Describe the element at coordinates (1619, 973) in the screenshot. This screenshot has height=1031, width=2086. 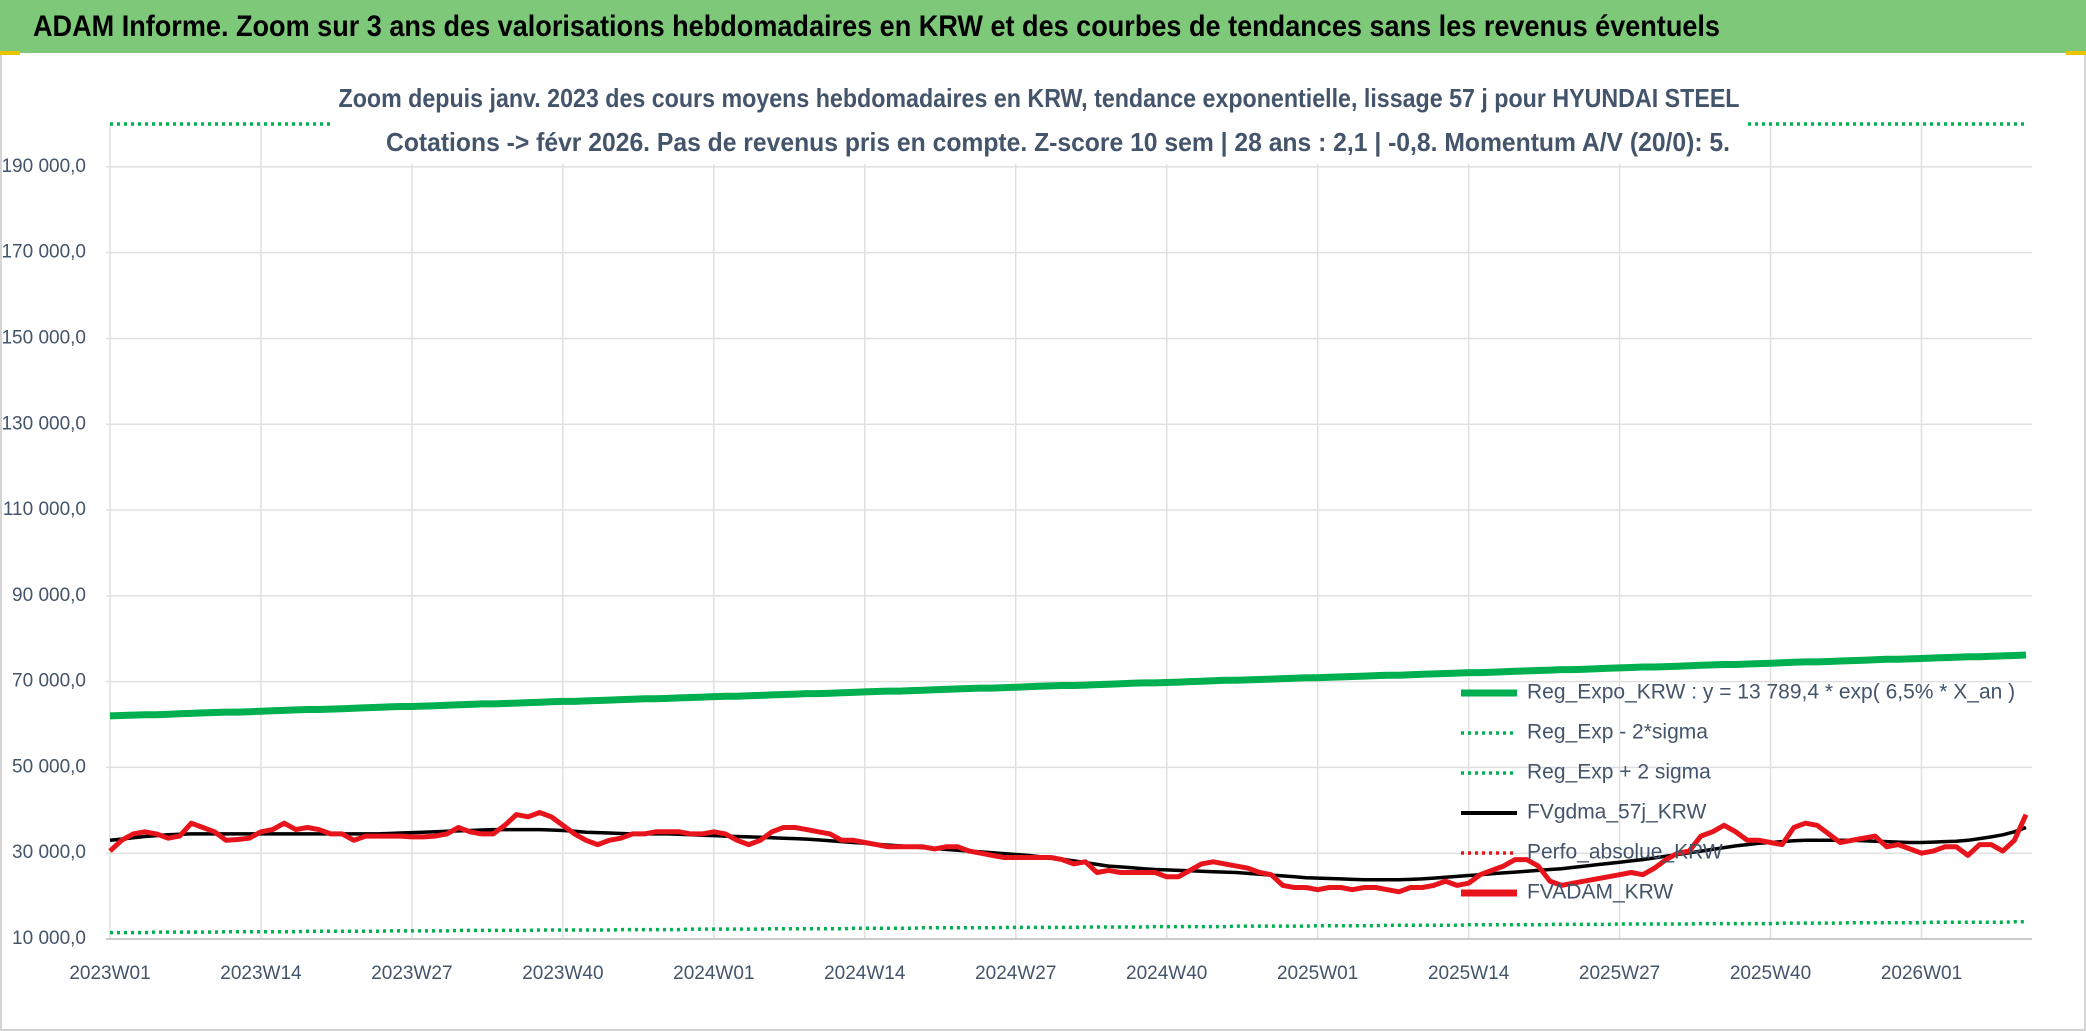
I see `x-tick-label: 2025W27` at that location.